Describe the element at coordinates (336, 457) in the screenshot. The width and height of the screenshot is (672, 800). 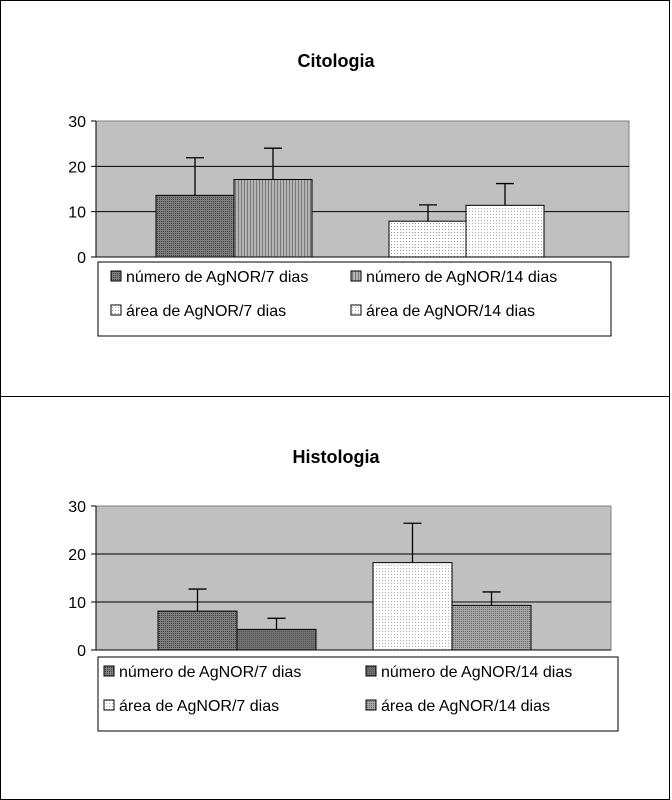
I see `chart-title: Histologia` at that location.